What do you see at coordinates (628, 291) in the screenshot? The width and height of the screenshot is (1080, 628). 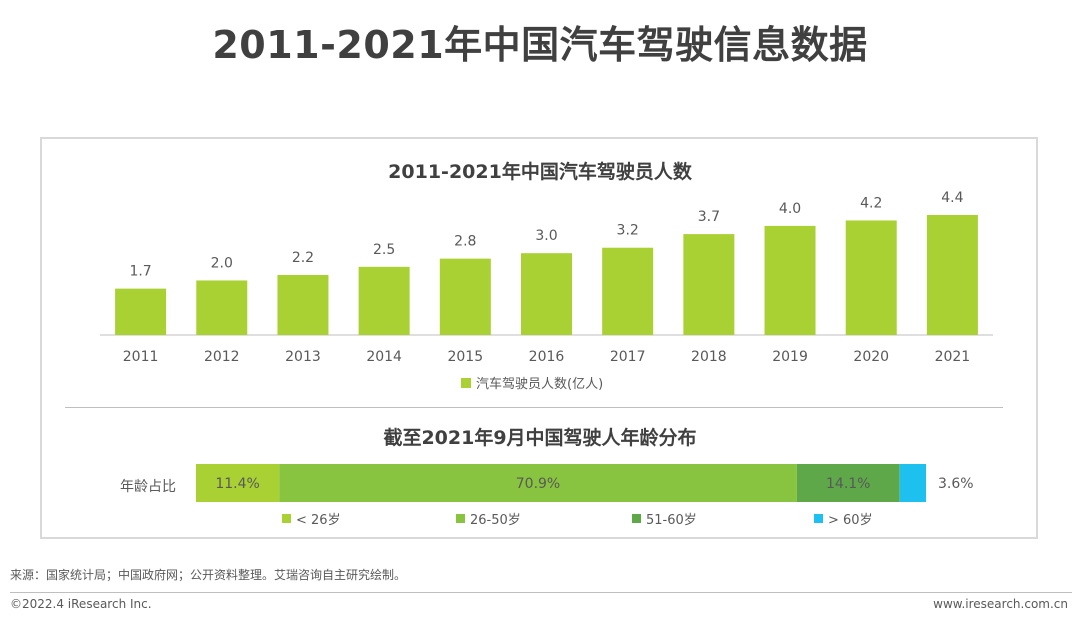 I see `bar-2017` at bounding box center [628, 291].